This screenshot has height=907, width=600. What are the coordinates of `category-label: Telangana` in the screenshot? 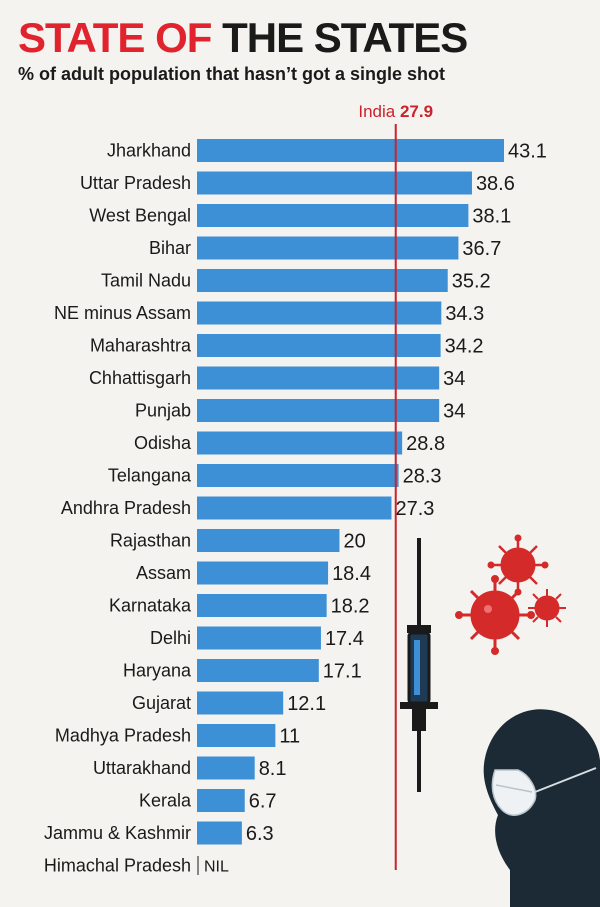 It's located at (150, 476).